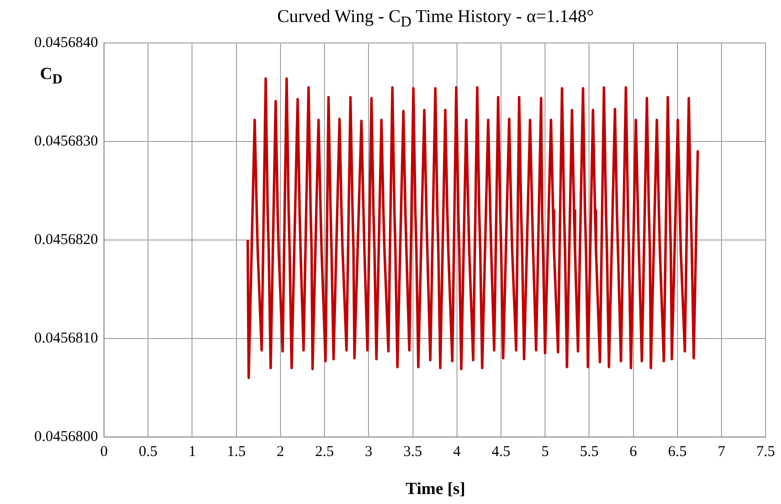  Describe the element at coordinates (324, 452) in the screenshot. I see `x-tick-label: 2.5` at that location.